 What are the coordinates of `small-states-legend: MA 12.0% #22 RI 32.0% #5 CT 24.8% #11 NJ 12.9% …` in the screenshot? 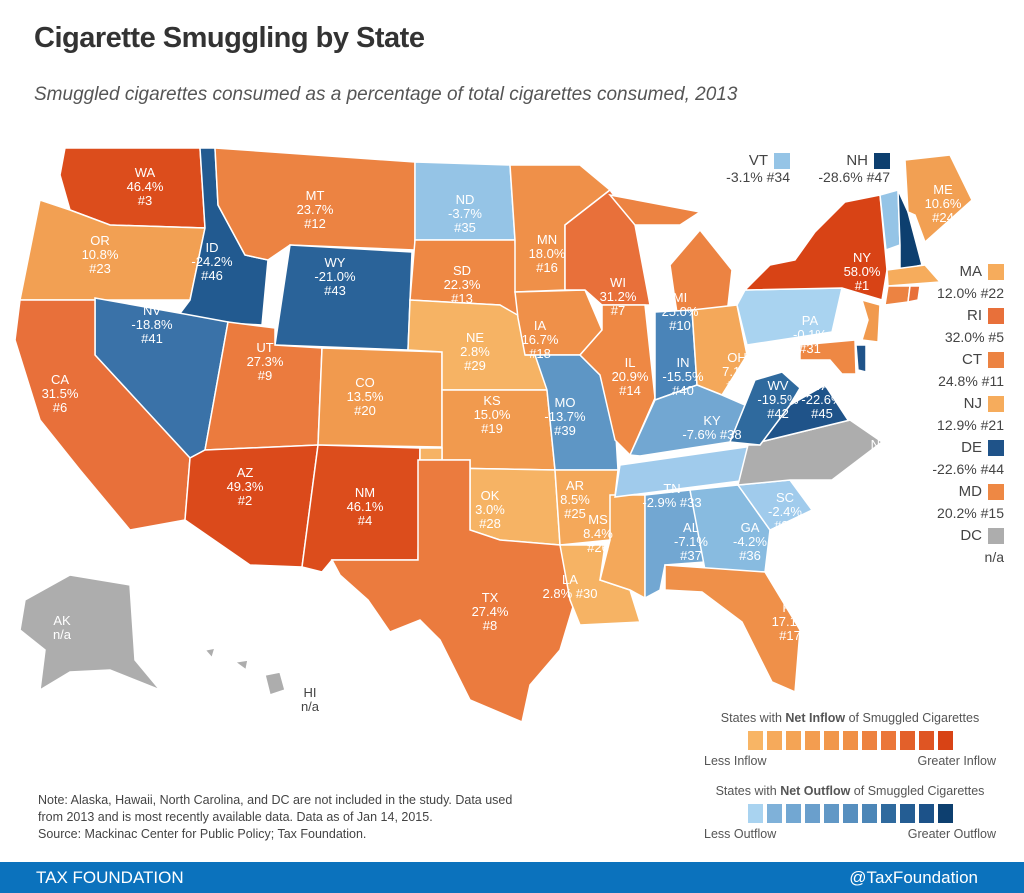 It's located at (952, 414).